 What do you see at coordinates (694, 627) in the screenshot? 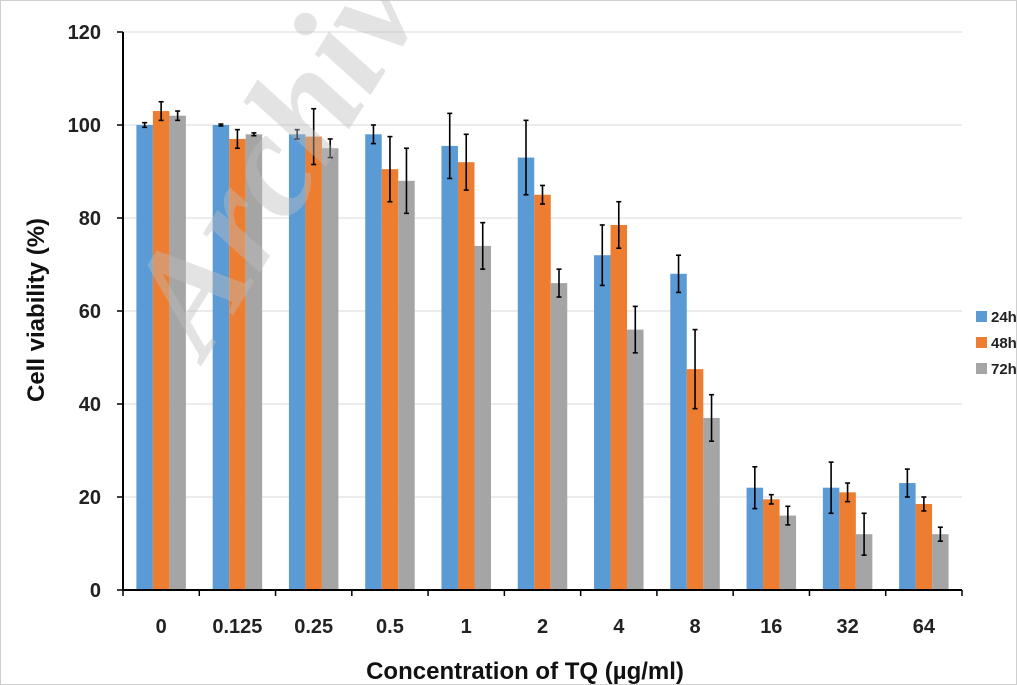
I see `x-tick-label: 8` at bounding box center [694, 627].